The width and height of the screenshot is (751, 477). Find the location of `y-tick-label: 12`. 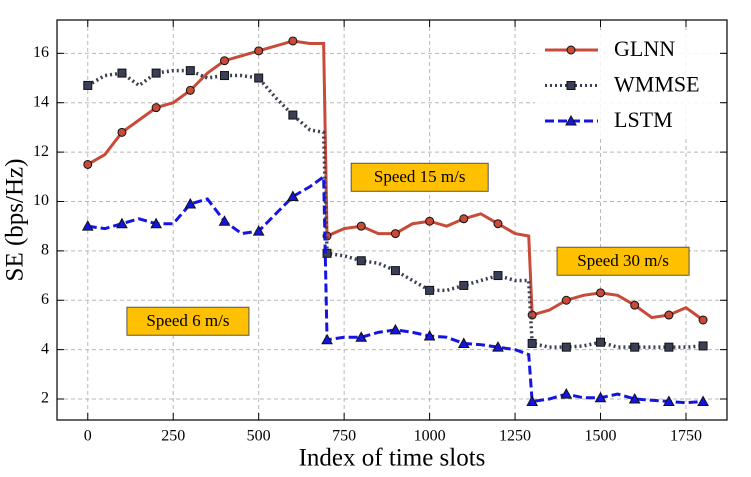

y-tick-label: 12 is located at coordinates (41, 151).